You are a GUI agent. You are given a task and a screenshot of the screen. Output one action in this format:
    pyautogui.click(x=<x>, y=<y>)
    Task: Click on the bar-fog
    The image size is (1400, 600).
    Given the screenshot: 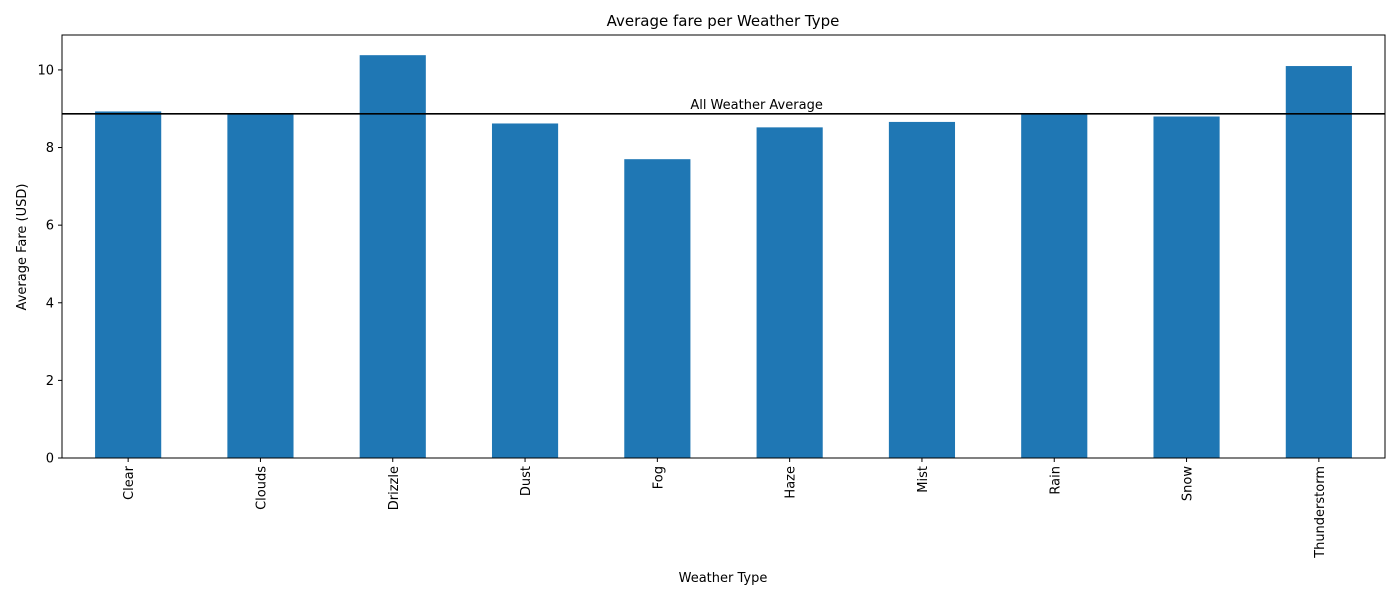 What is the action you would take?
    pyautogui.click(x=657, y=309)
    